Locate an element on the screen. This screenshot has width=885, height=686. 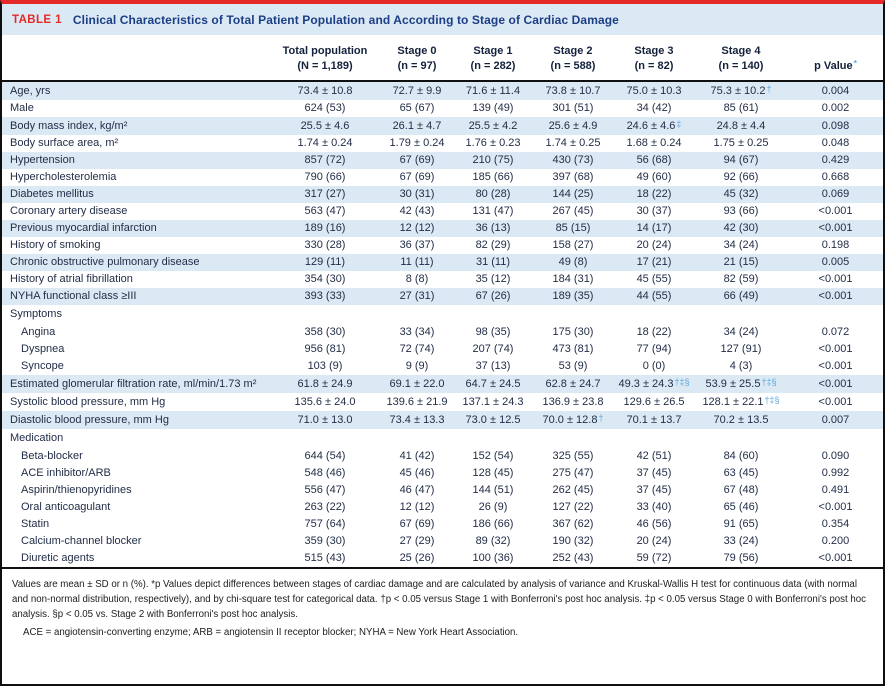
data-cell: 20 (24) is located at coordinates (654, 245).